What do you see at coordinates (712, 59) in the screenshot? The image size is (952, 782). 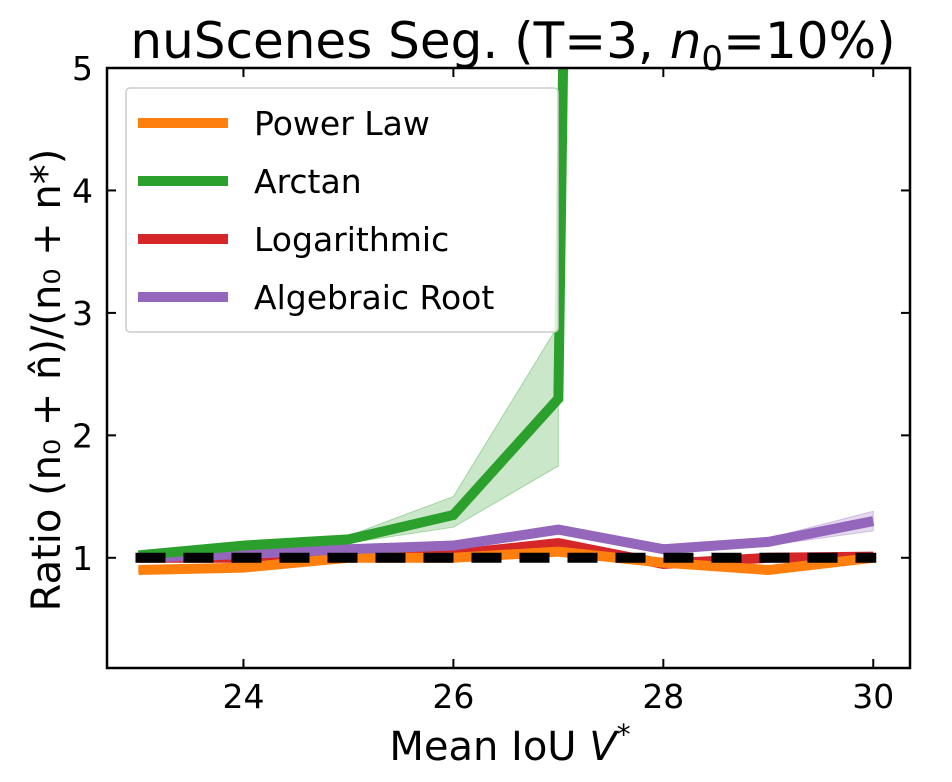 I see `title-subscript: 0` at bounding box center [712, 59].